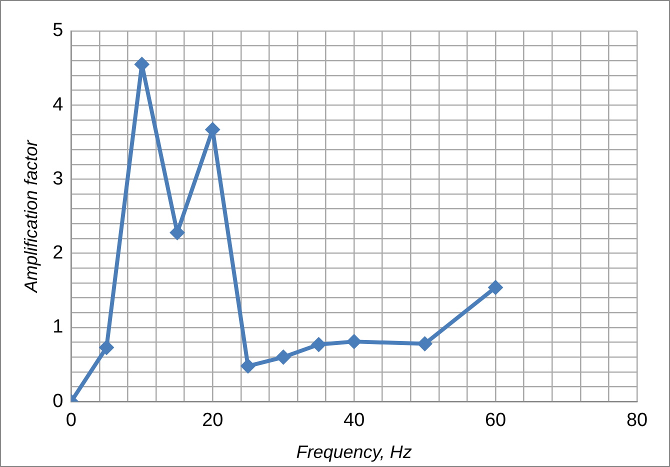 The width and height of the screenshot is (670, 467). I want to click on x-tick-label: 60, so click(495, 421).